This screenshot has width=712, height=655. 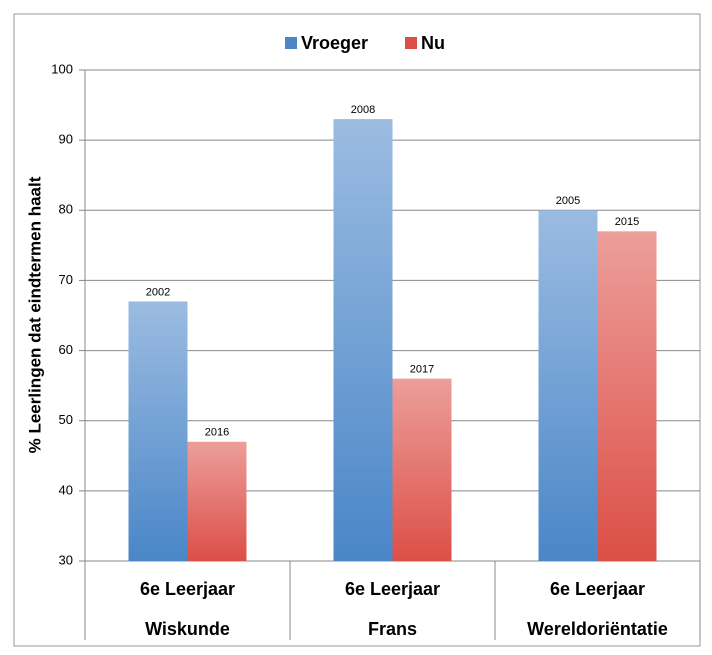 What do you see at coordinates (66, 559) in the screenshot?
I see `y-tick-label: 30` at bounding box center [66, 559].